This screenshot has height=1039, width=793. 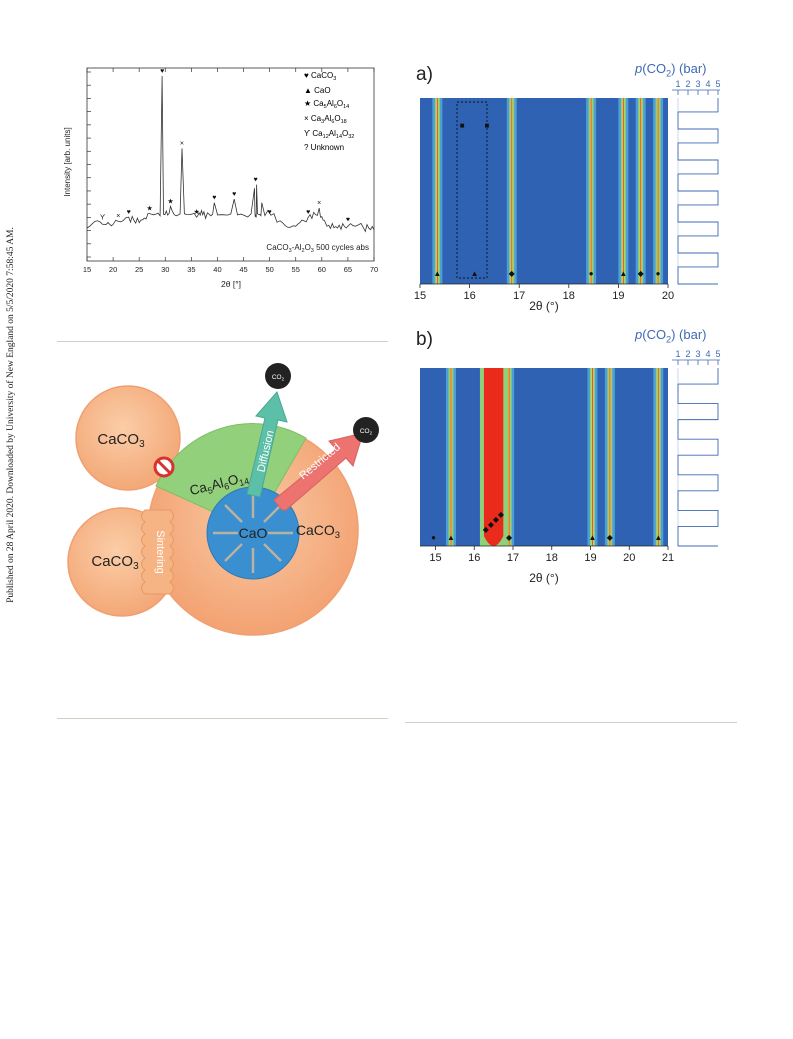 I want to click on legend-cao: ▲ CaO, so click(x=317, y=90).